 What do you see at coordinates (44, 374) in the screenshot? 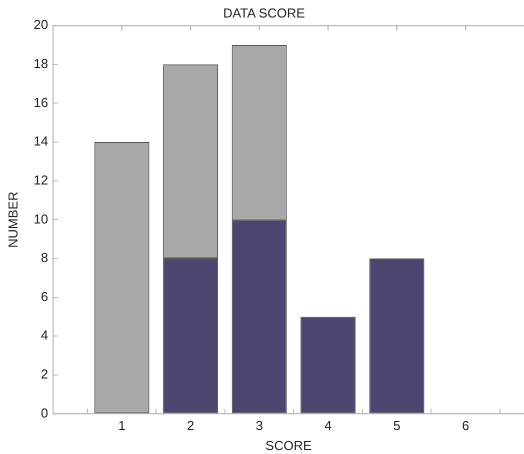
I see `y-tick-label: 2` at bounding box center [44, 374].